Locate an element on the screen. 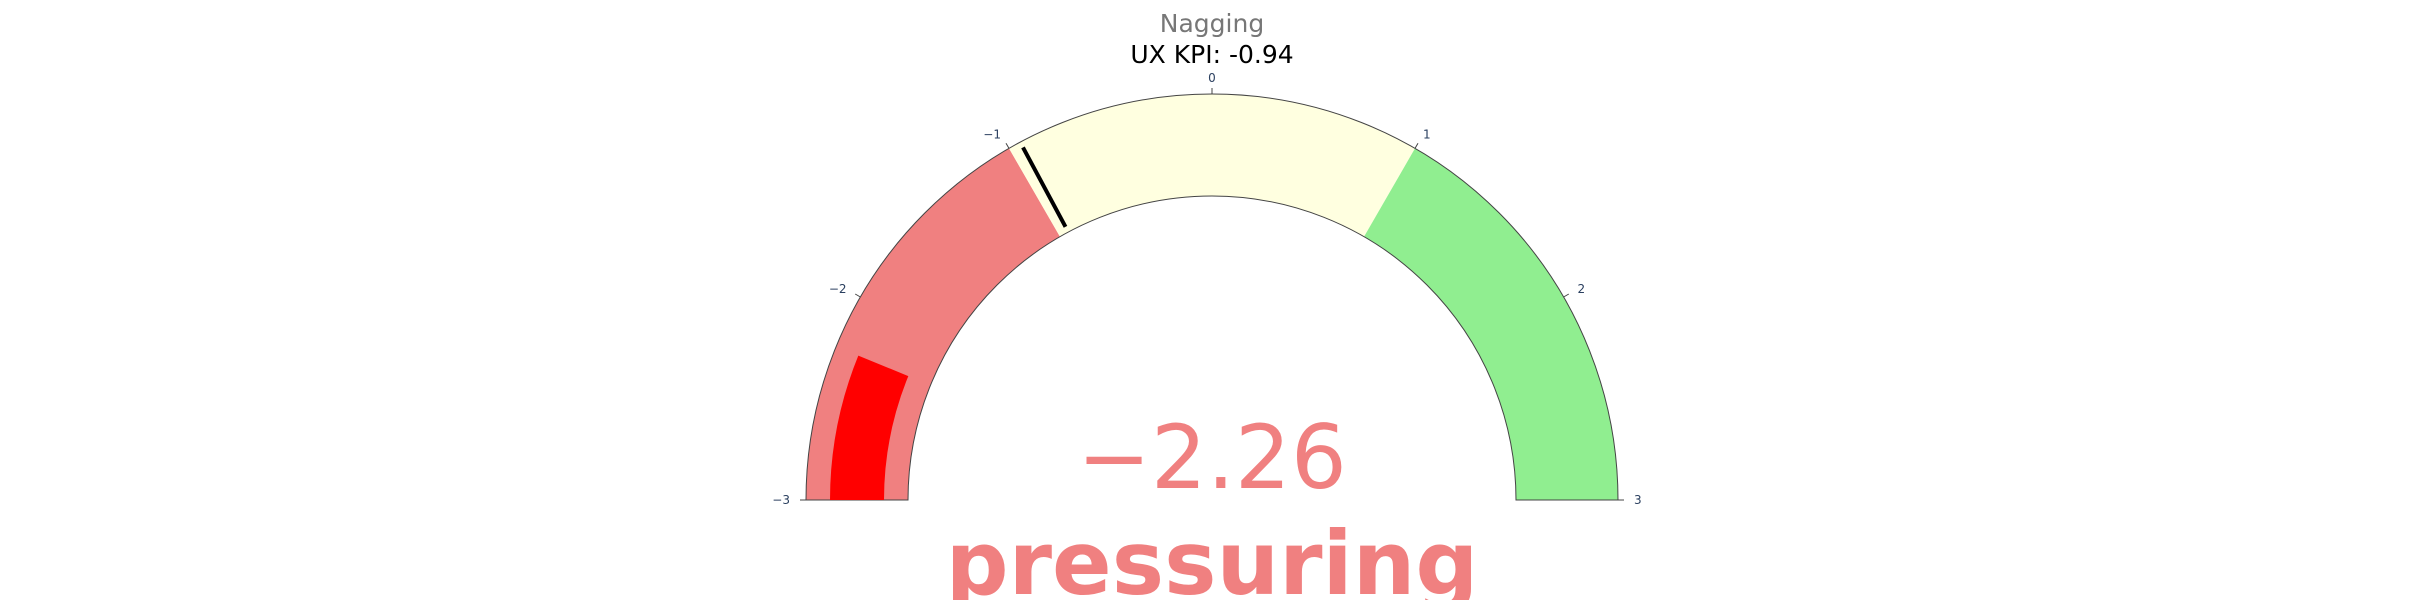  gauge-tick-label: 1 is located at coordinates (1427, 135).